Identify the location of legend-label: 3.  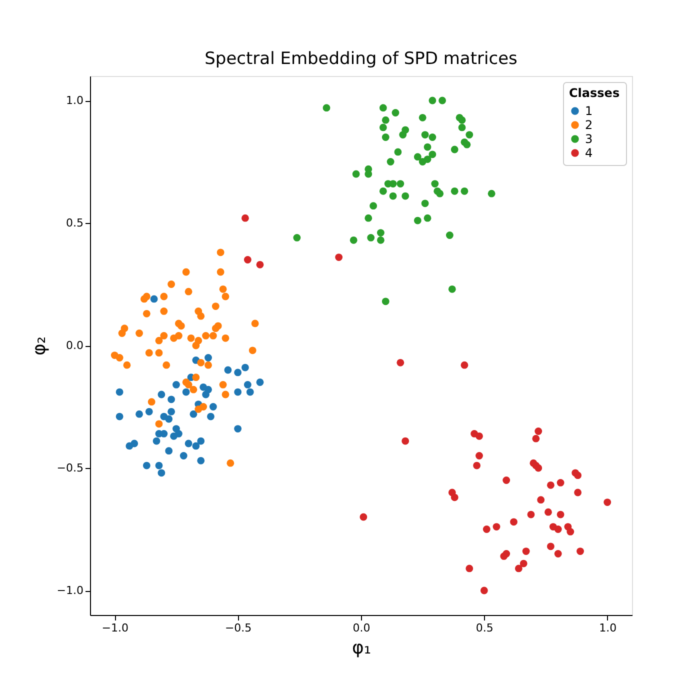
(589, 139).